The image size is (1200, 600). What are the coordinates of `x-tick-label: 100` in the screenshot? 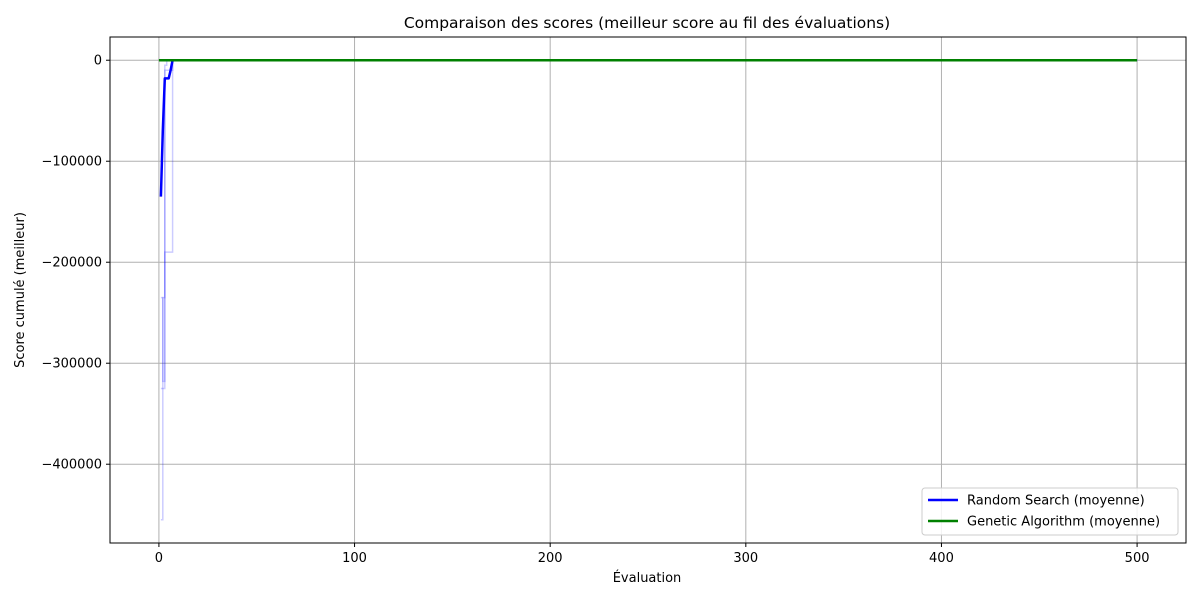 It's located at (354, 558).